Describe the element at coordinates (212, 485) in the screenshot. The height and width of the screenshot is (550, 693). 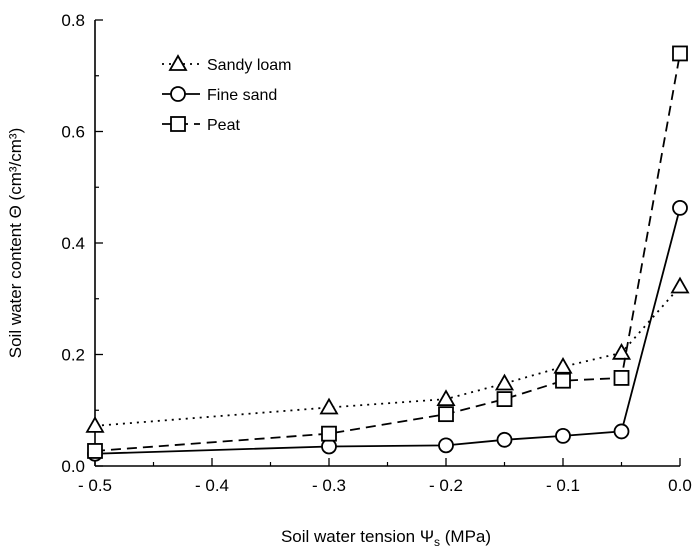
I see `x-tick-label: - 0.4` at that location.